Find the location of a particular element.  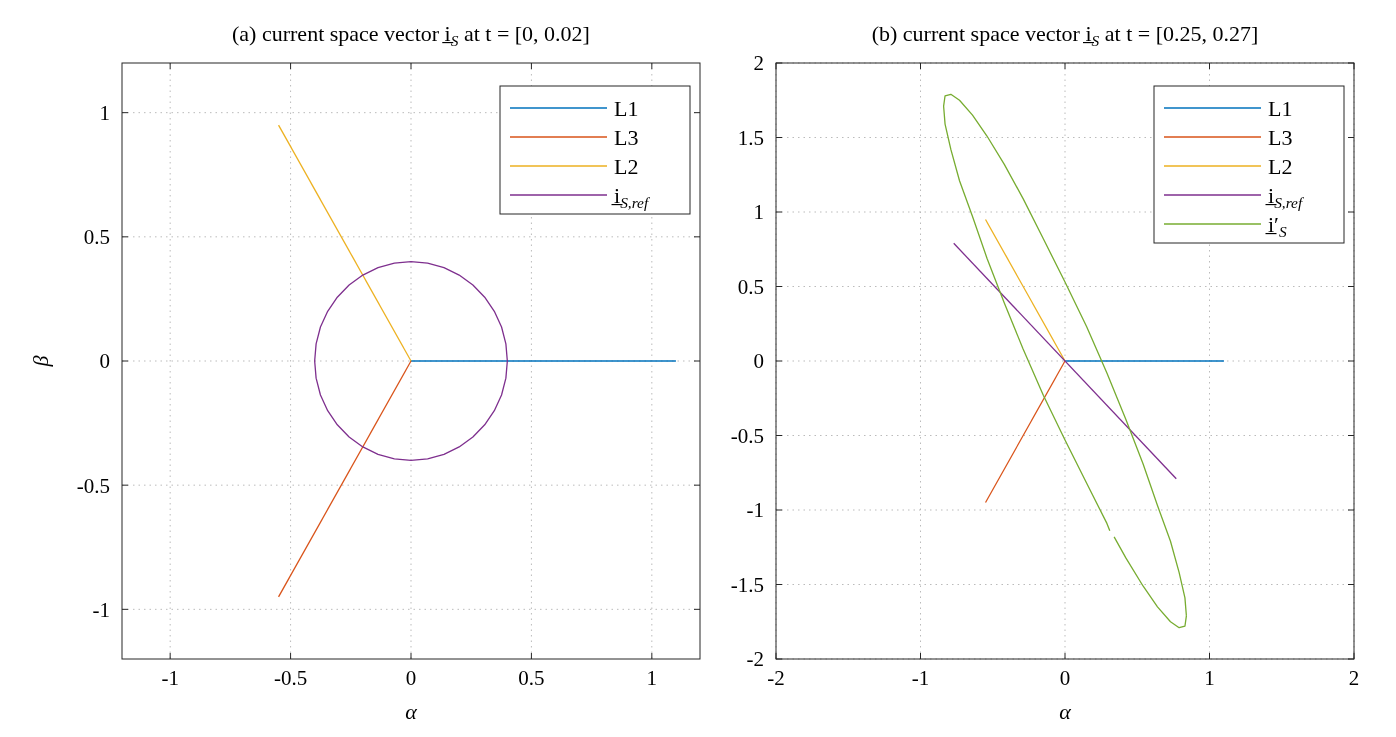

legend-label: i̲′$_{S}$ is located at coordinates (1276, 225).